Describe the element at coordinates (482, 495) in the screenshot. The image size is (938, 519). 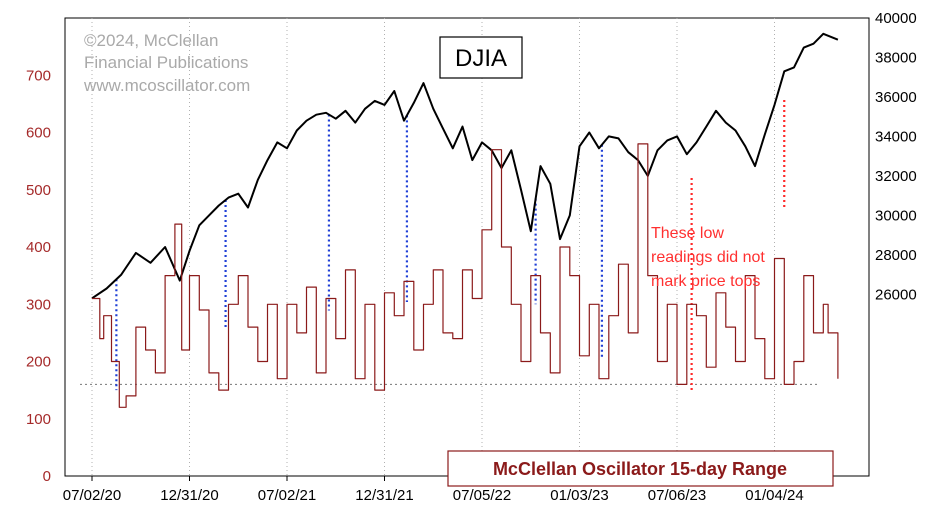
I see `x-tick-label: 07/05/22` at that location.